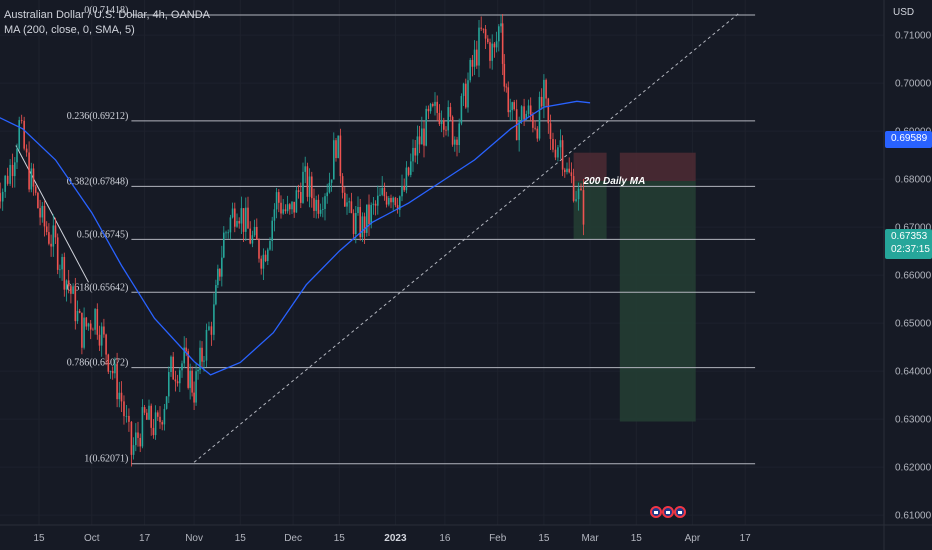  Describe the element at coordinates (69, 30) in the screenshot. I see `indicator-legend: MA (200, close, 0, SMA, 5)` at that location.